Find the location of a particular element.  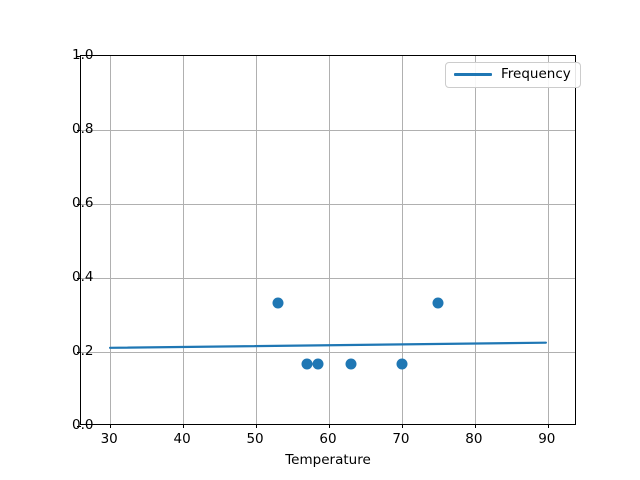

legend-label-frequency: Frequency is located at coordinates (536, 74).